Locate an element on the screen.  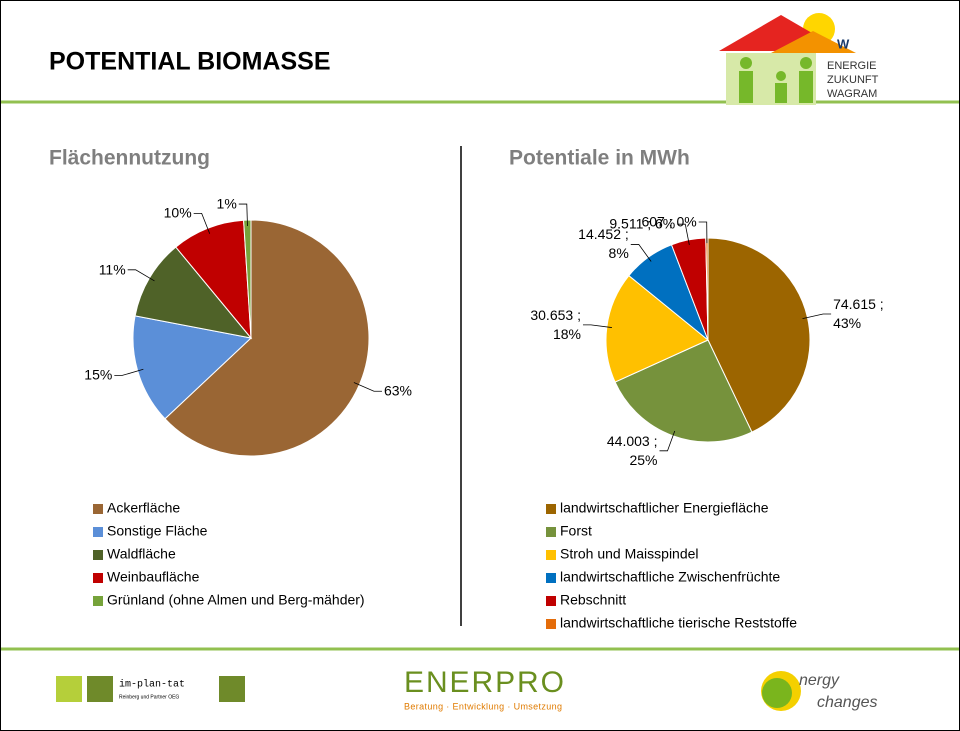
slide-title: POTENTIAL BIOMASSE is located at coordinates (190, 62).